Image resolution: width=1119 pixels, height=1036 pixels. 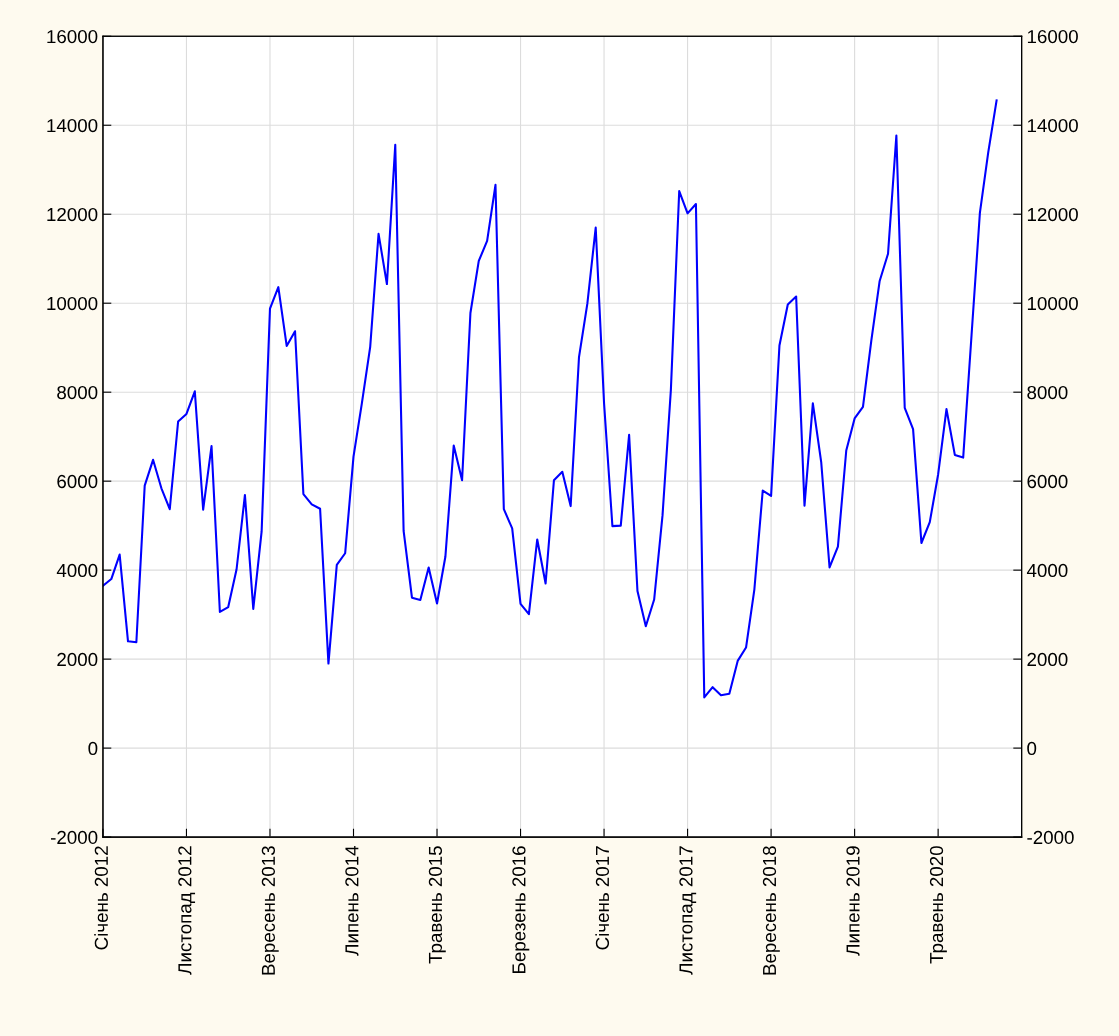 What do you see at coordinates (437, 905) in the screenshot?
I see `x-tick-label: Травень 2015` at bounding box center [437, 905].